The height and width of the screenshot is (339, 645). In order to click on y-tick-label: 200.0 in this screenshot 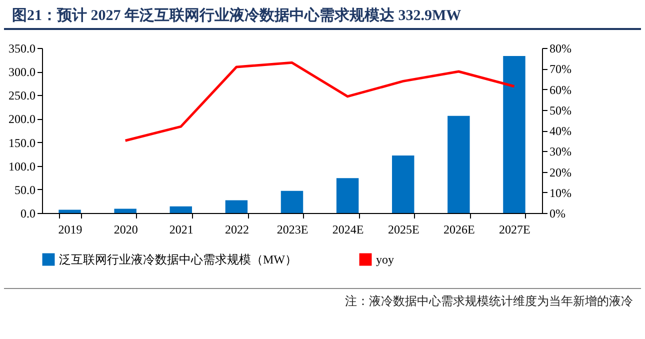, I will do `click(22, 119)`.